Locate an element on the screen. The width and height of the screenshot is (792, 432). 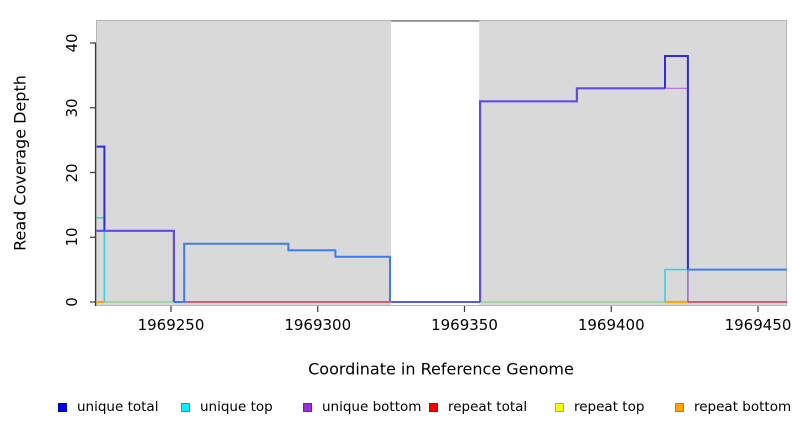
series-segment-unique-total-over-bottom-left is located at coordinates (135, 265).